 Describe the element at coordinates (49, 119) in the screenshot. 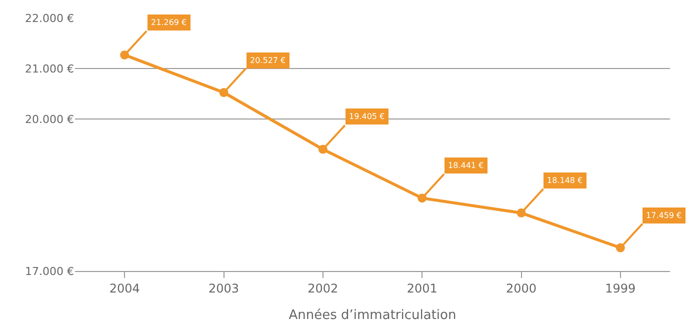

I see `y-tick-label: 20.000 €` at that location.